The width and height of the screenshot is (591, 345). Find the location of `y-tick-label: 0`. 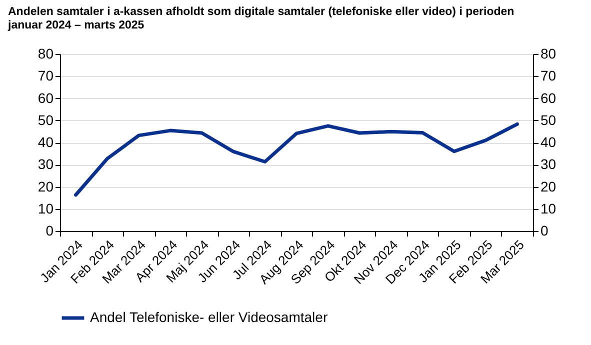

y-tick-label: 0 is located at coordinates (50, 230).